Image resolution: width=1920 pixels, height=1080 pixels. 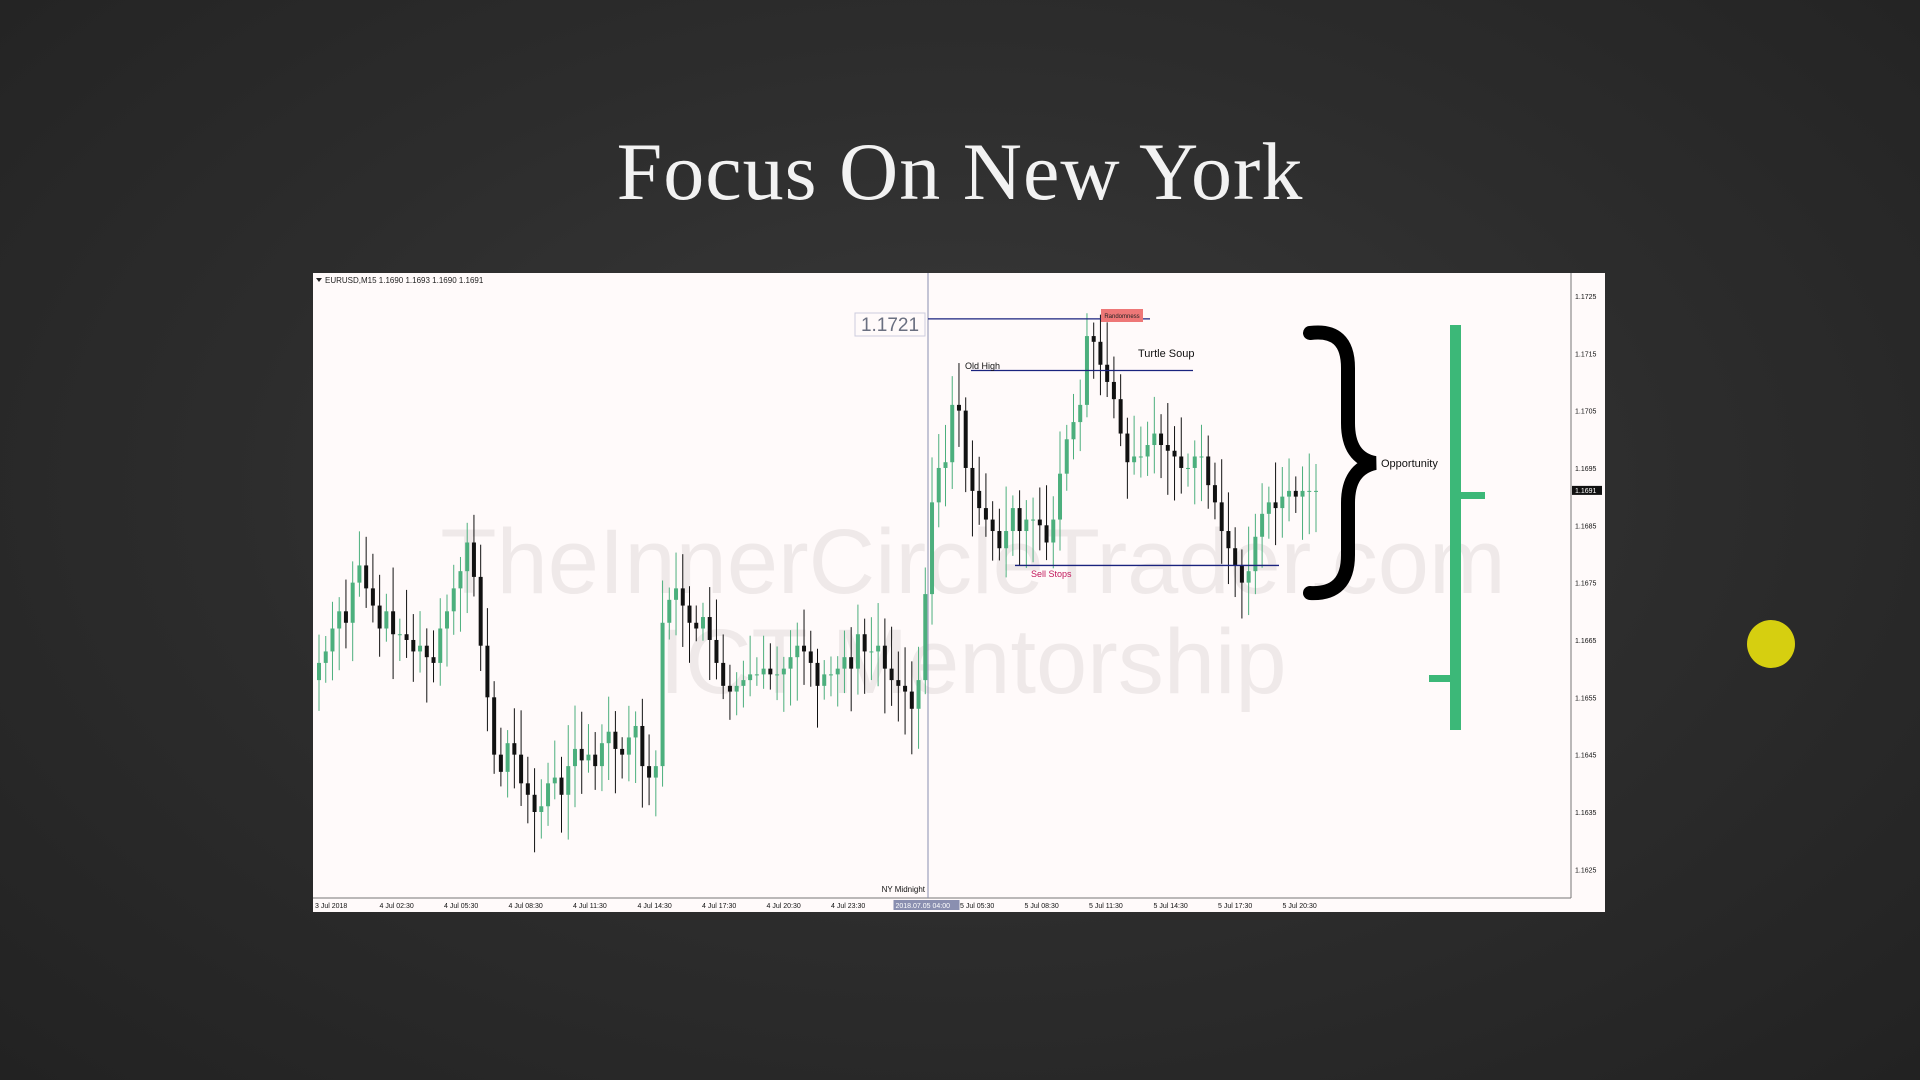 I want to click on ny-midnight-label: NY Midnight, so click(x=904, y=889).